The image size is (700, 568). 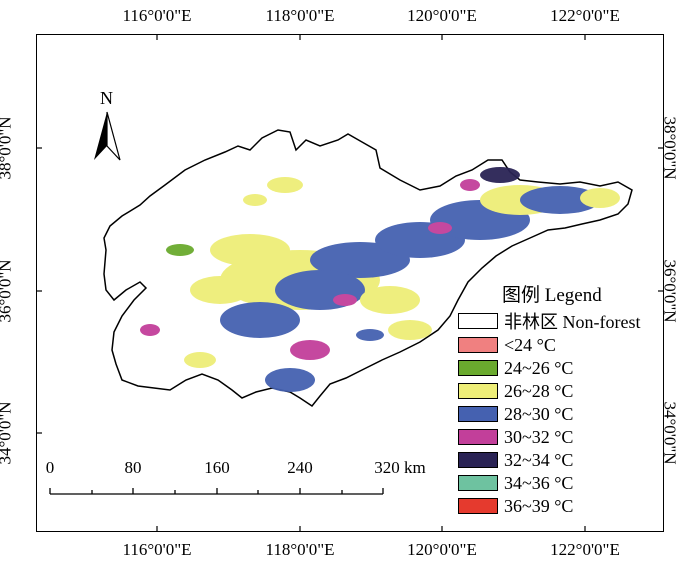 What do you see at coordinates (572, 322) in the screenshot?
I see `legend-label: 非林区 Non-forest` at bounding box center [572, 322].